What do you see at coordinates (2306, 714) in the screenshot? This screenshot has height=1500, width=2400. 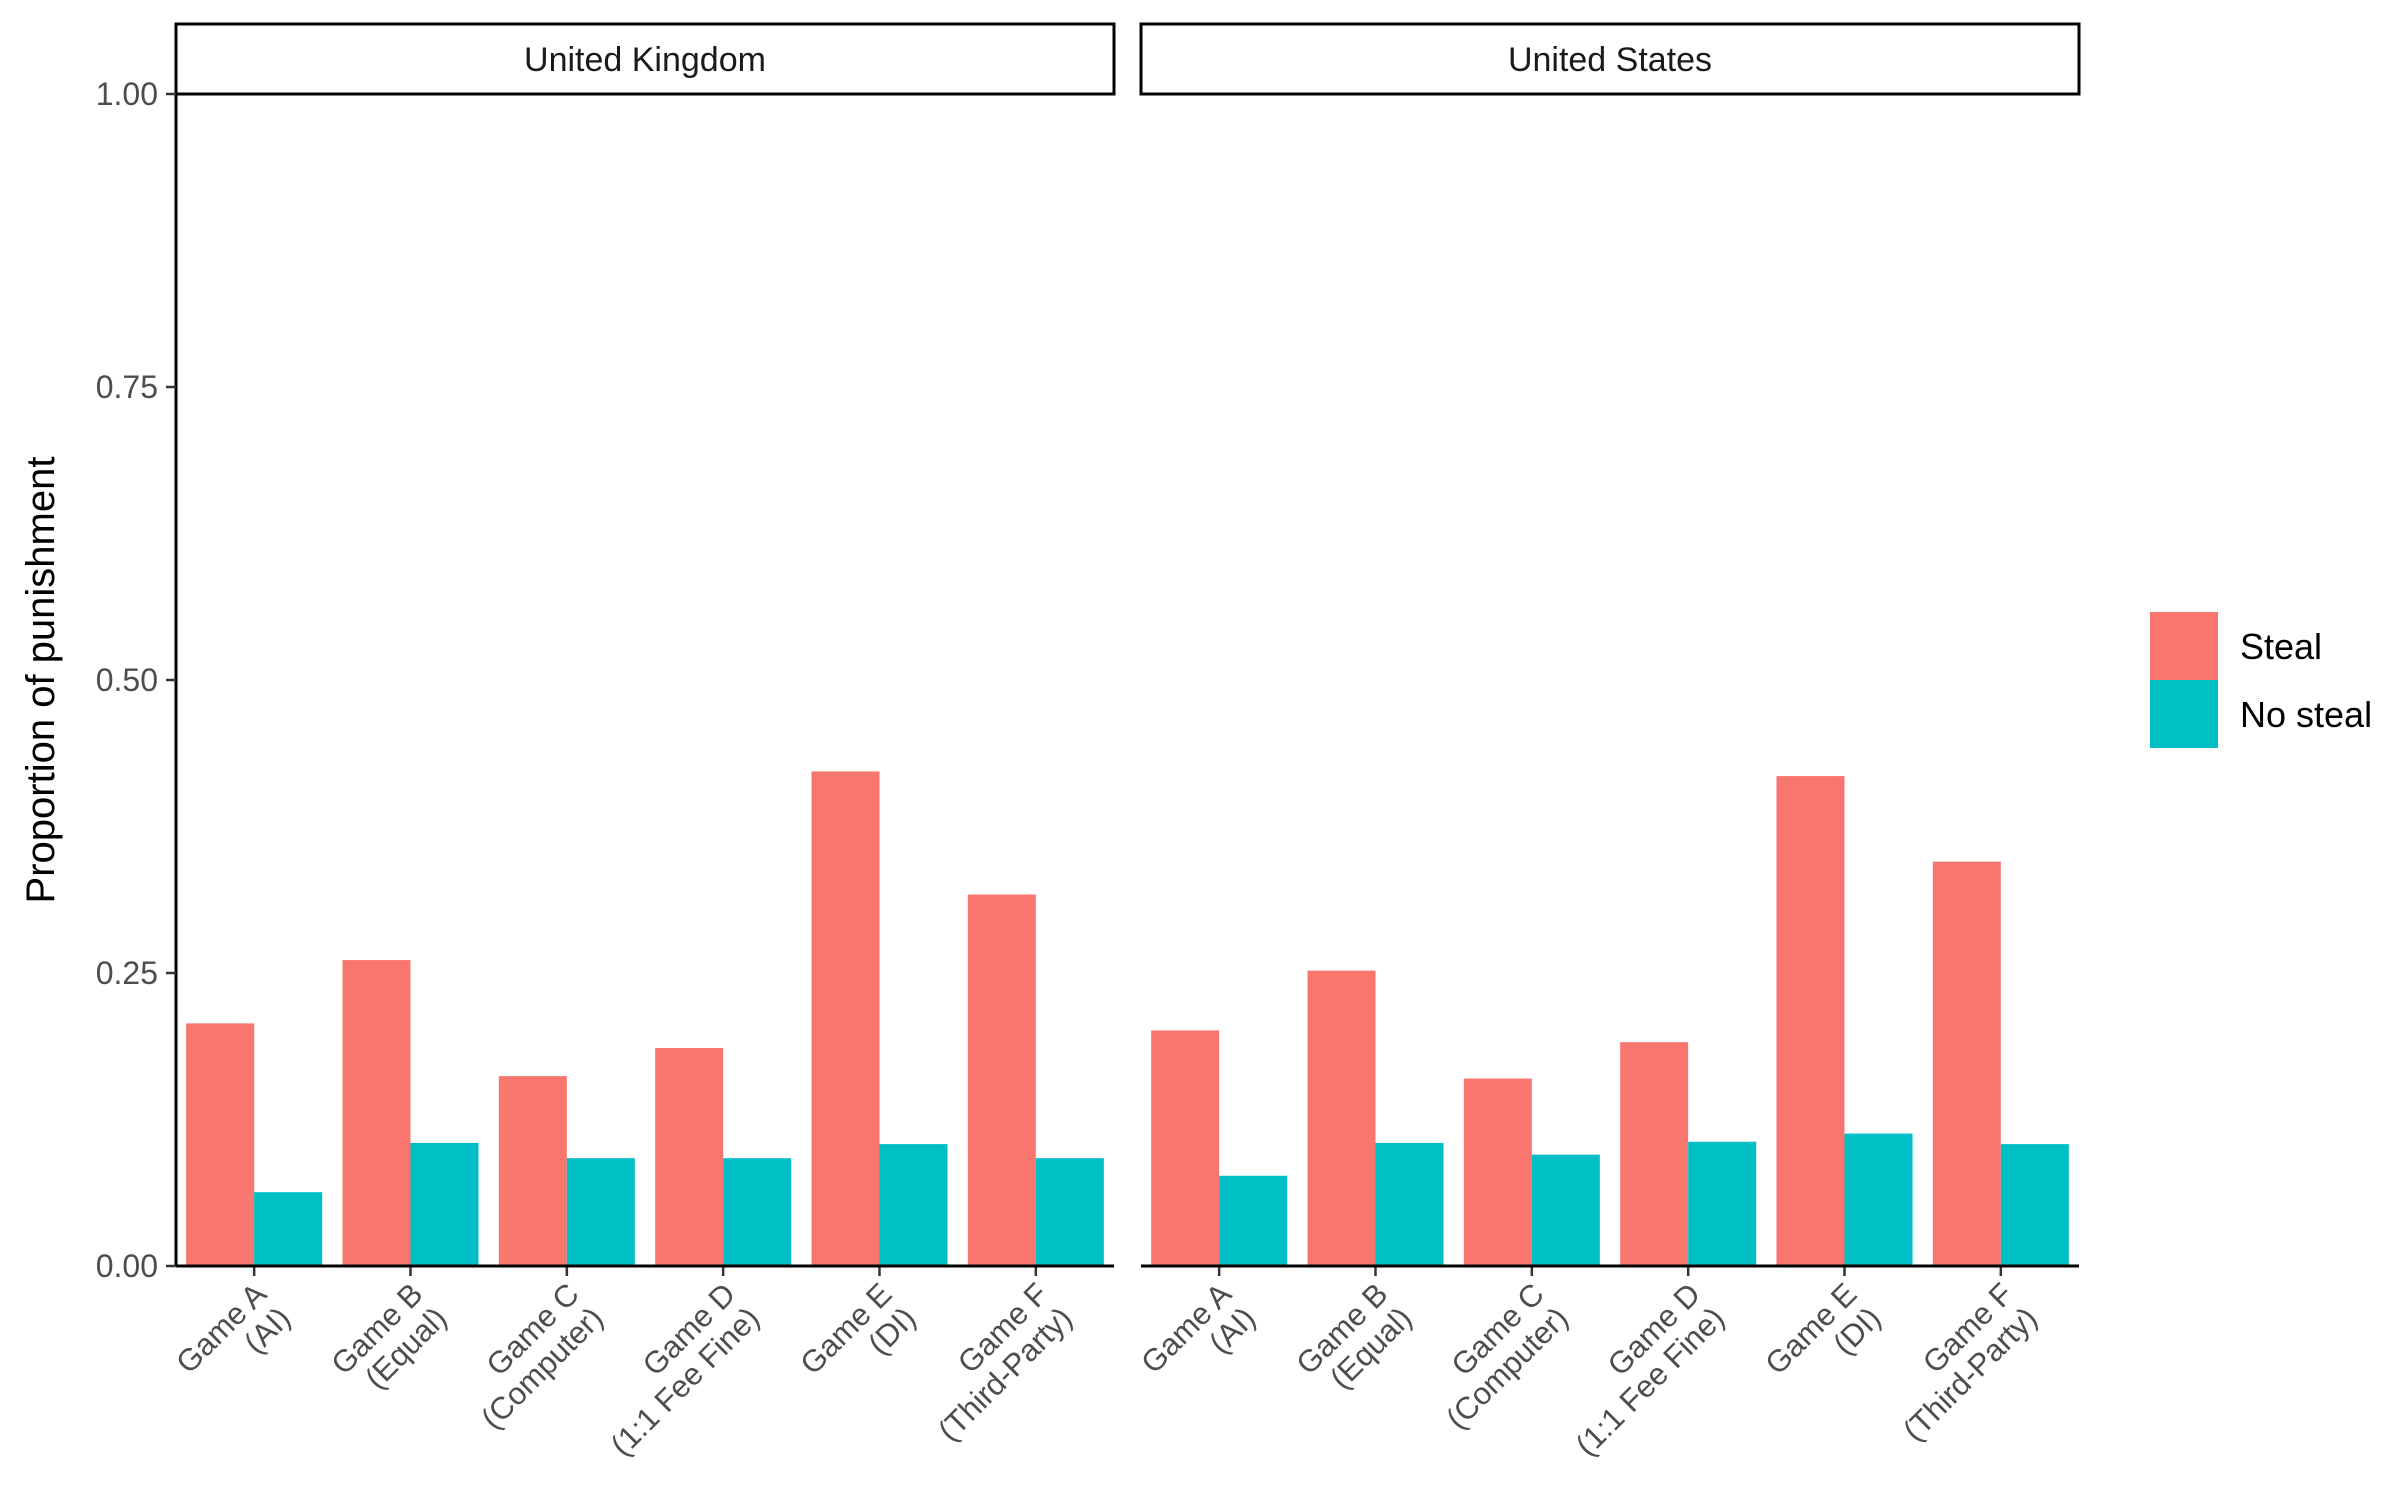 I see `legend-label: No steal` at bounding box center [2306, 714].